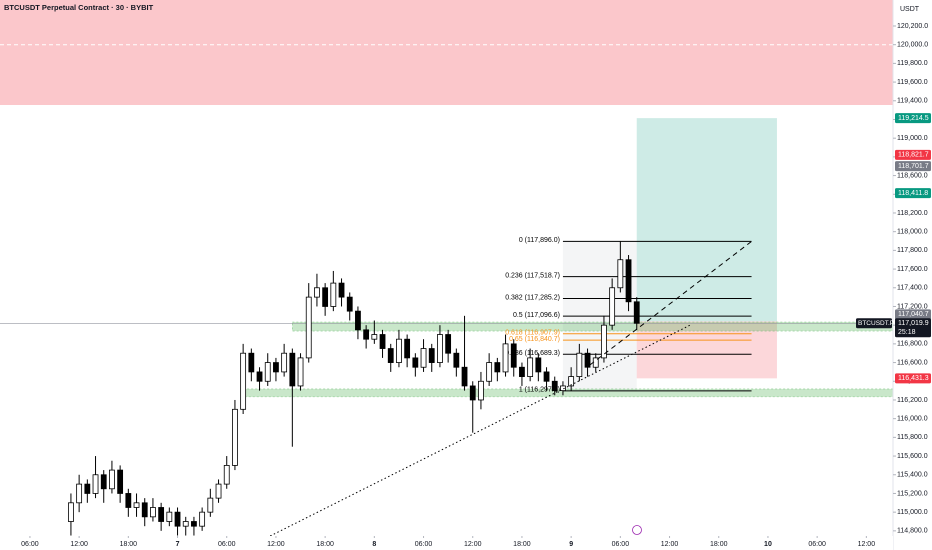  What do you see at coordinates (532, 333) in the screenshot?
I see `fib-label: 0.618 (116,907.9)` at bounding box center [532, 333].